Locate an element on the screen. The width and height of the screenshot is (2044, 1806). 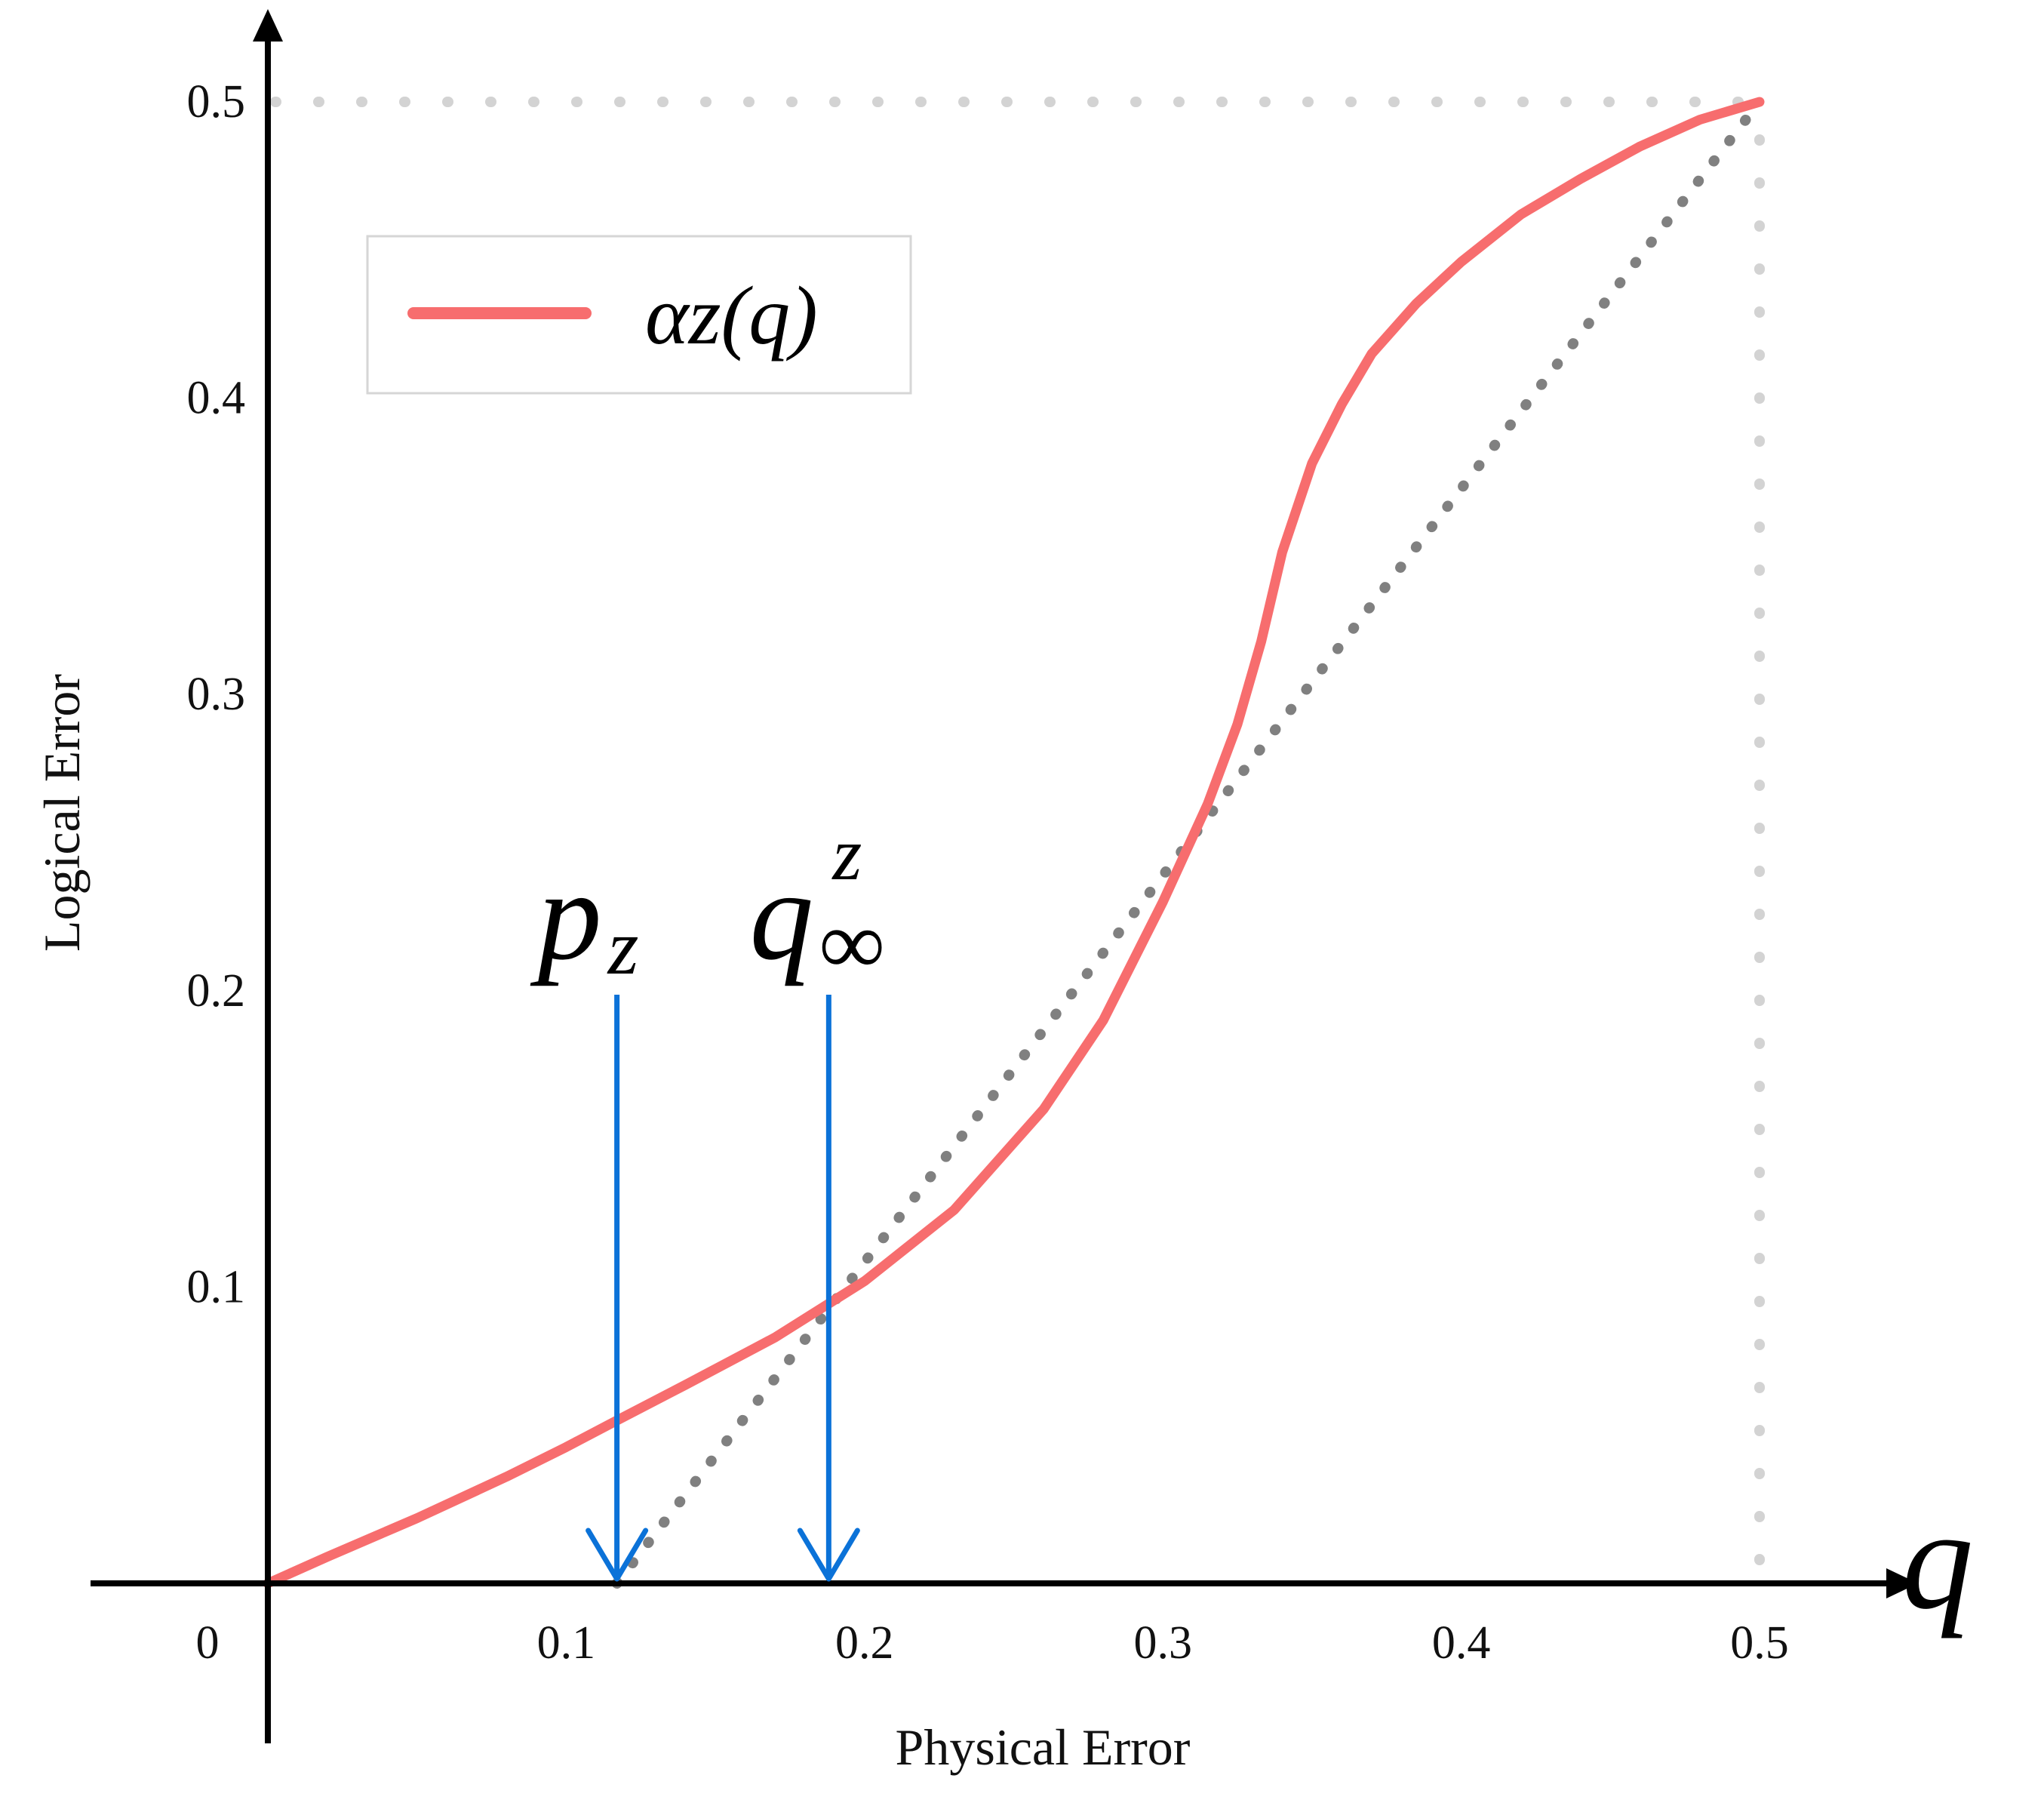
annotation-label-superscript: z is located at coordinates (846, 854).